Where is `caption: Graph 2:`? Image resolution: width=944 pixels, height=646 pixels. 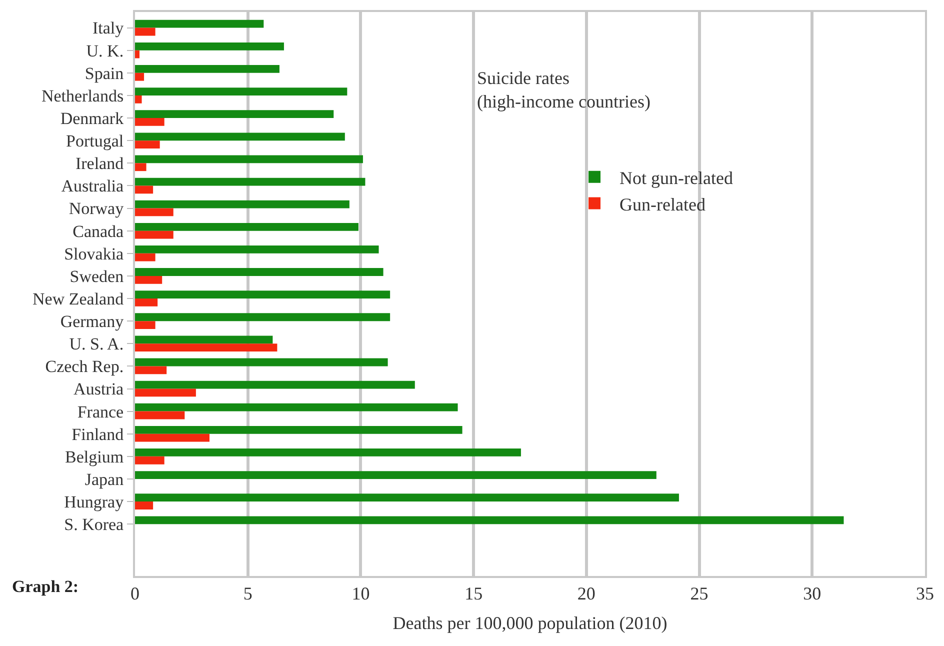 caption: Graph 2: is located at coordinates (45, 586).